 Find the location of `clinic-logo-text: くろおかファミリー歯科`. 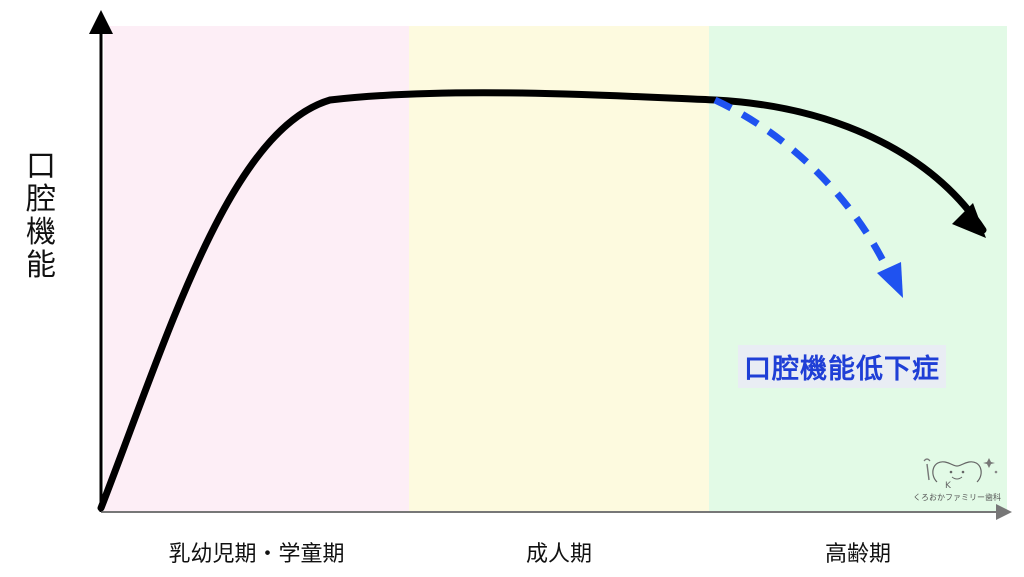

clinic-logo-text: くろおかファミリー歯科 is located at coordinates (957, 497).